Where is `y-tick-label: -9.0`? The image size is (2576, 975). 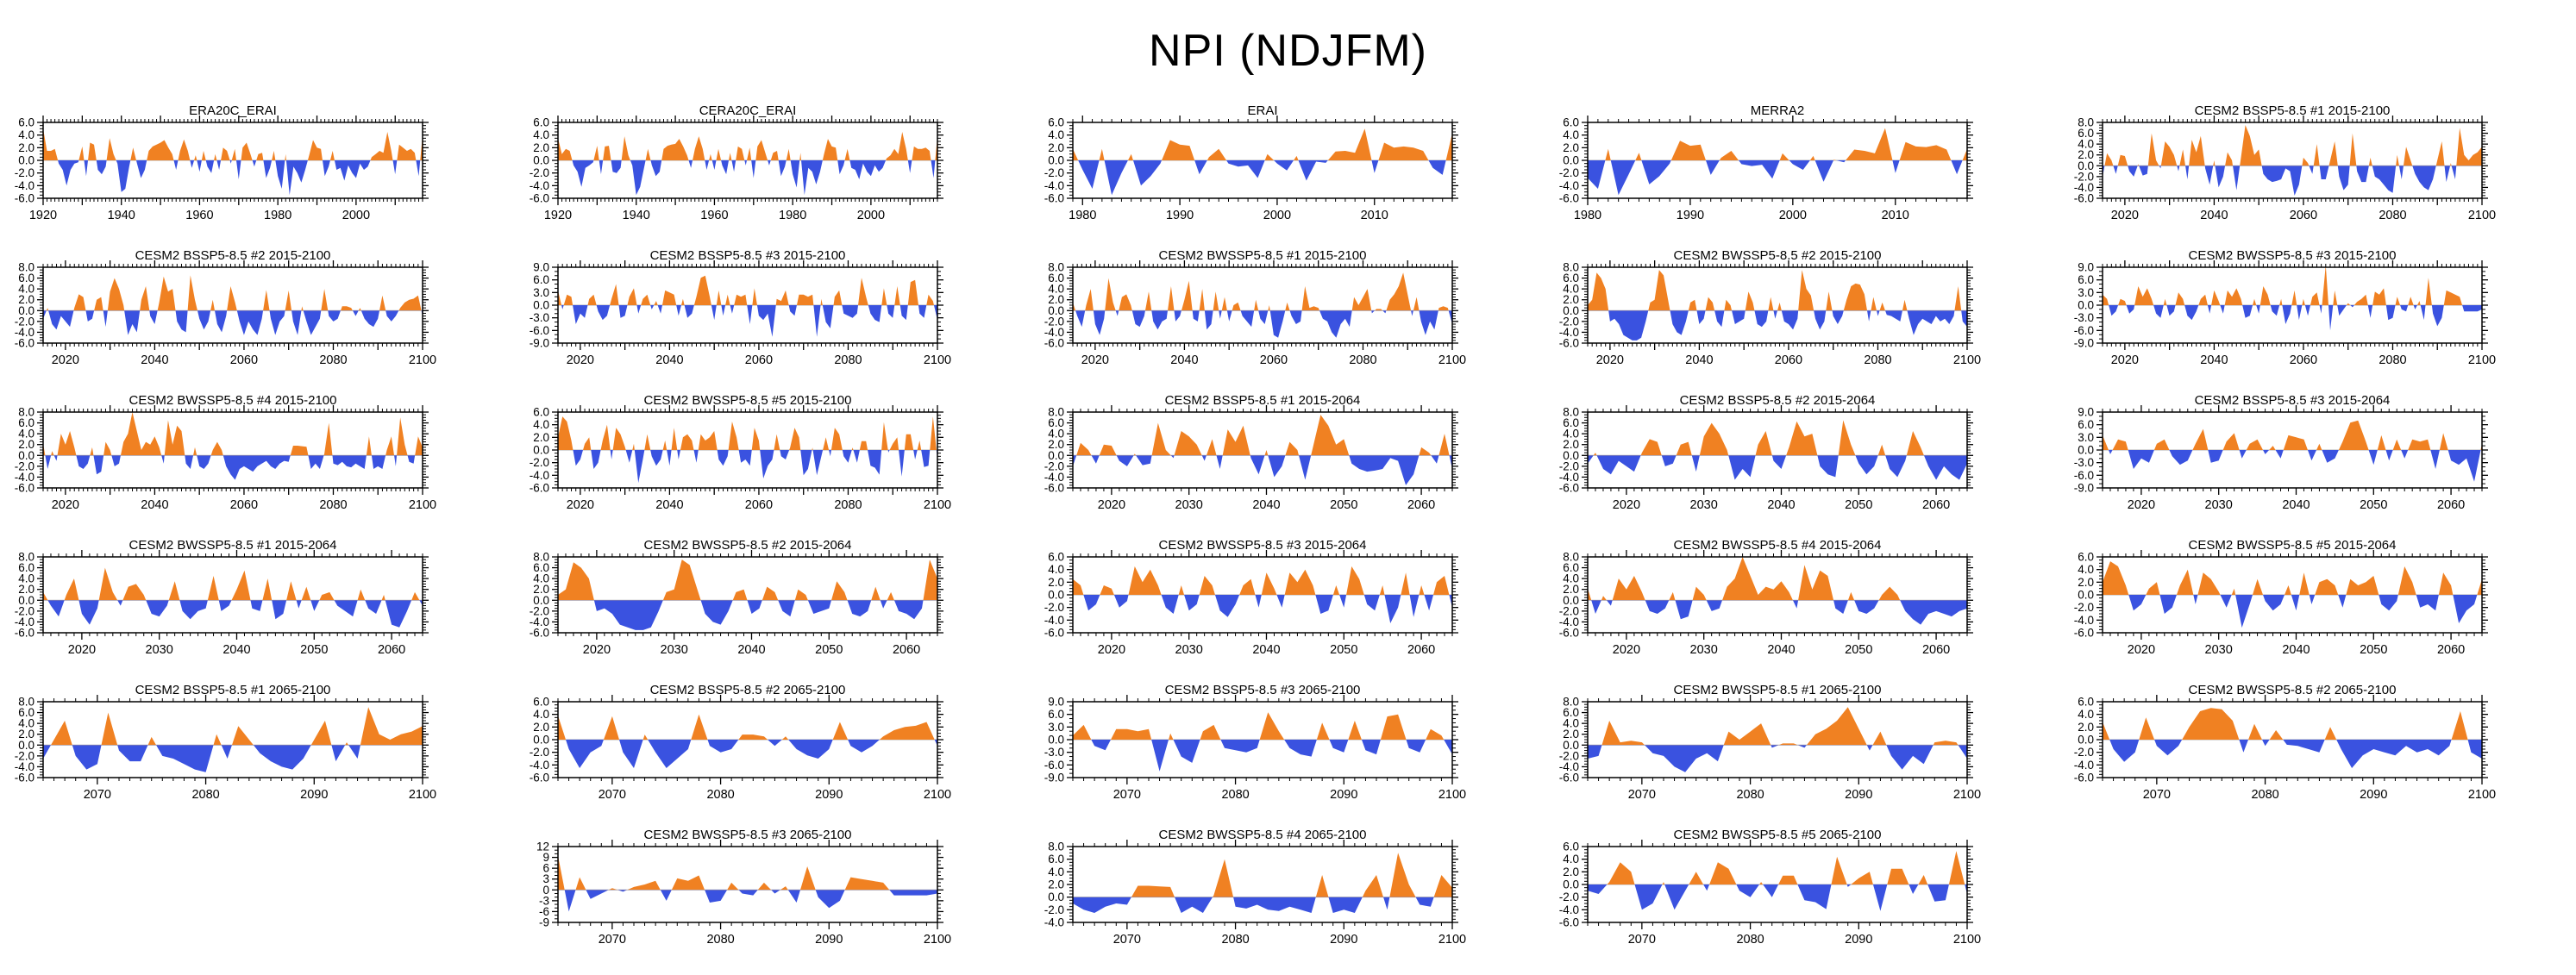
y-tick-label: -9.0 is located at coordinates (2084, 488).